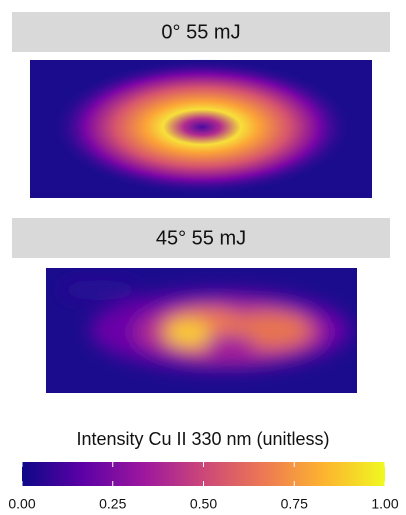  I want to click on tick-label: 0.50, so click(203, 504).